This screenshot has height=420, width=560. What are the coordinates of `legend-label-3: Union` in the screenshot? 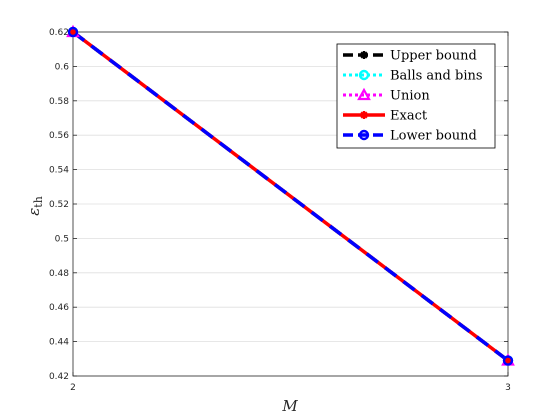 It's located at (410, 96).